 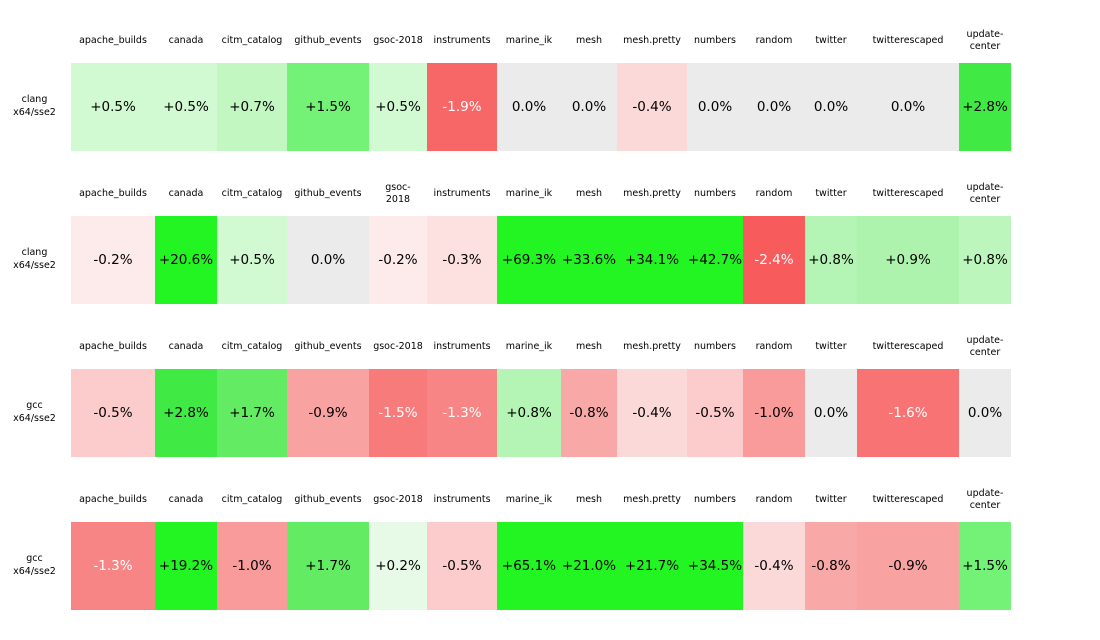 I want to click on heatmap-cell: +42.7%, so click(x=715, y=260).